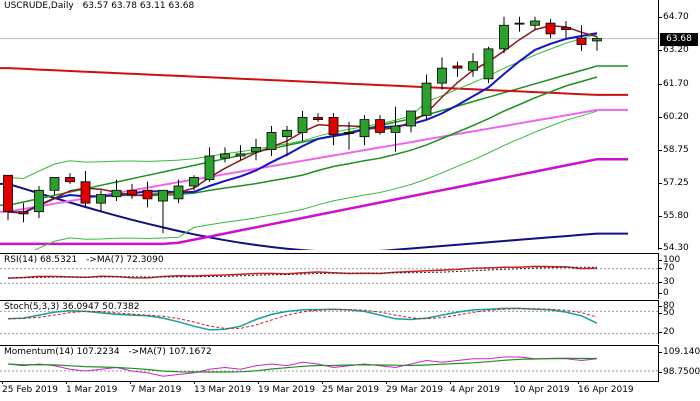 The height and width of the screenshot is (401, 700). I want to click on date-label: 16 Apr 2019, so click(606, 388).